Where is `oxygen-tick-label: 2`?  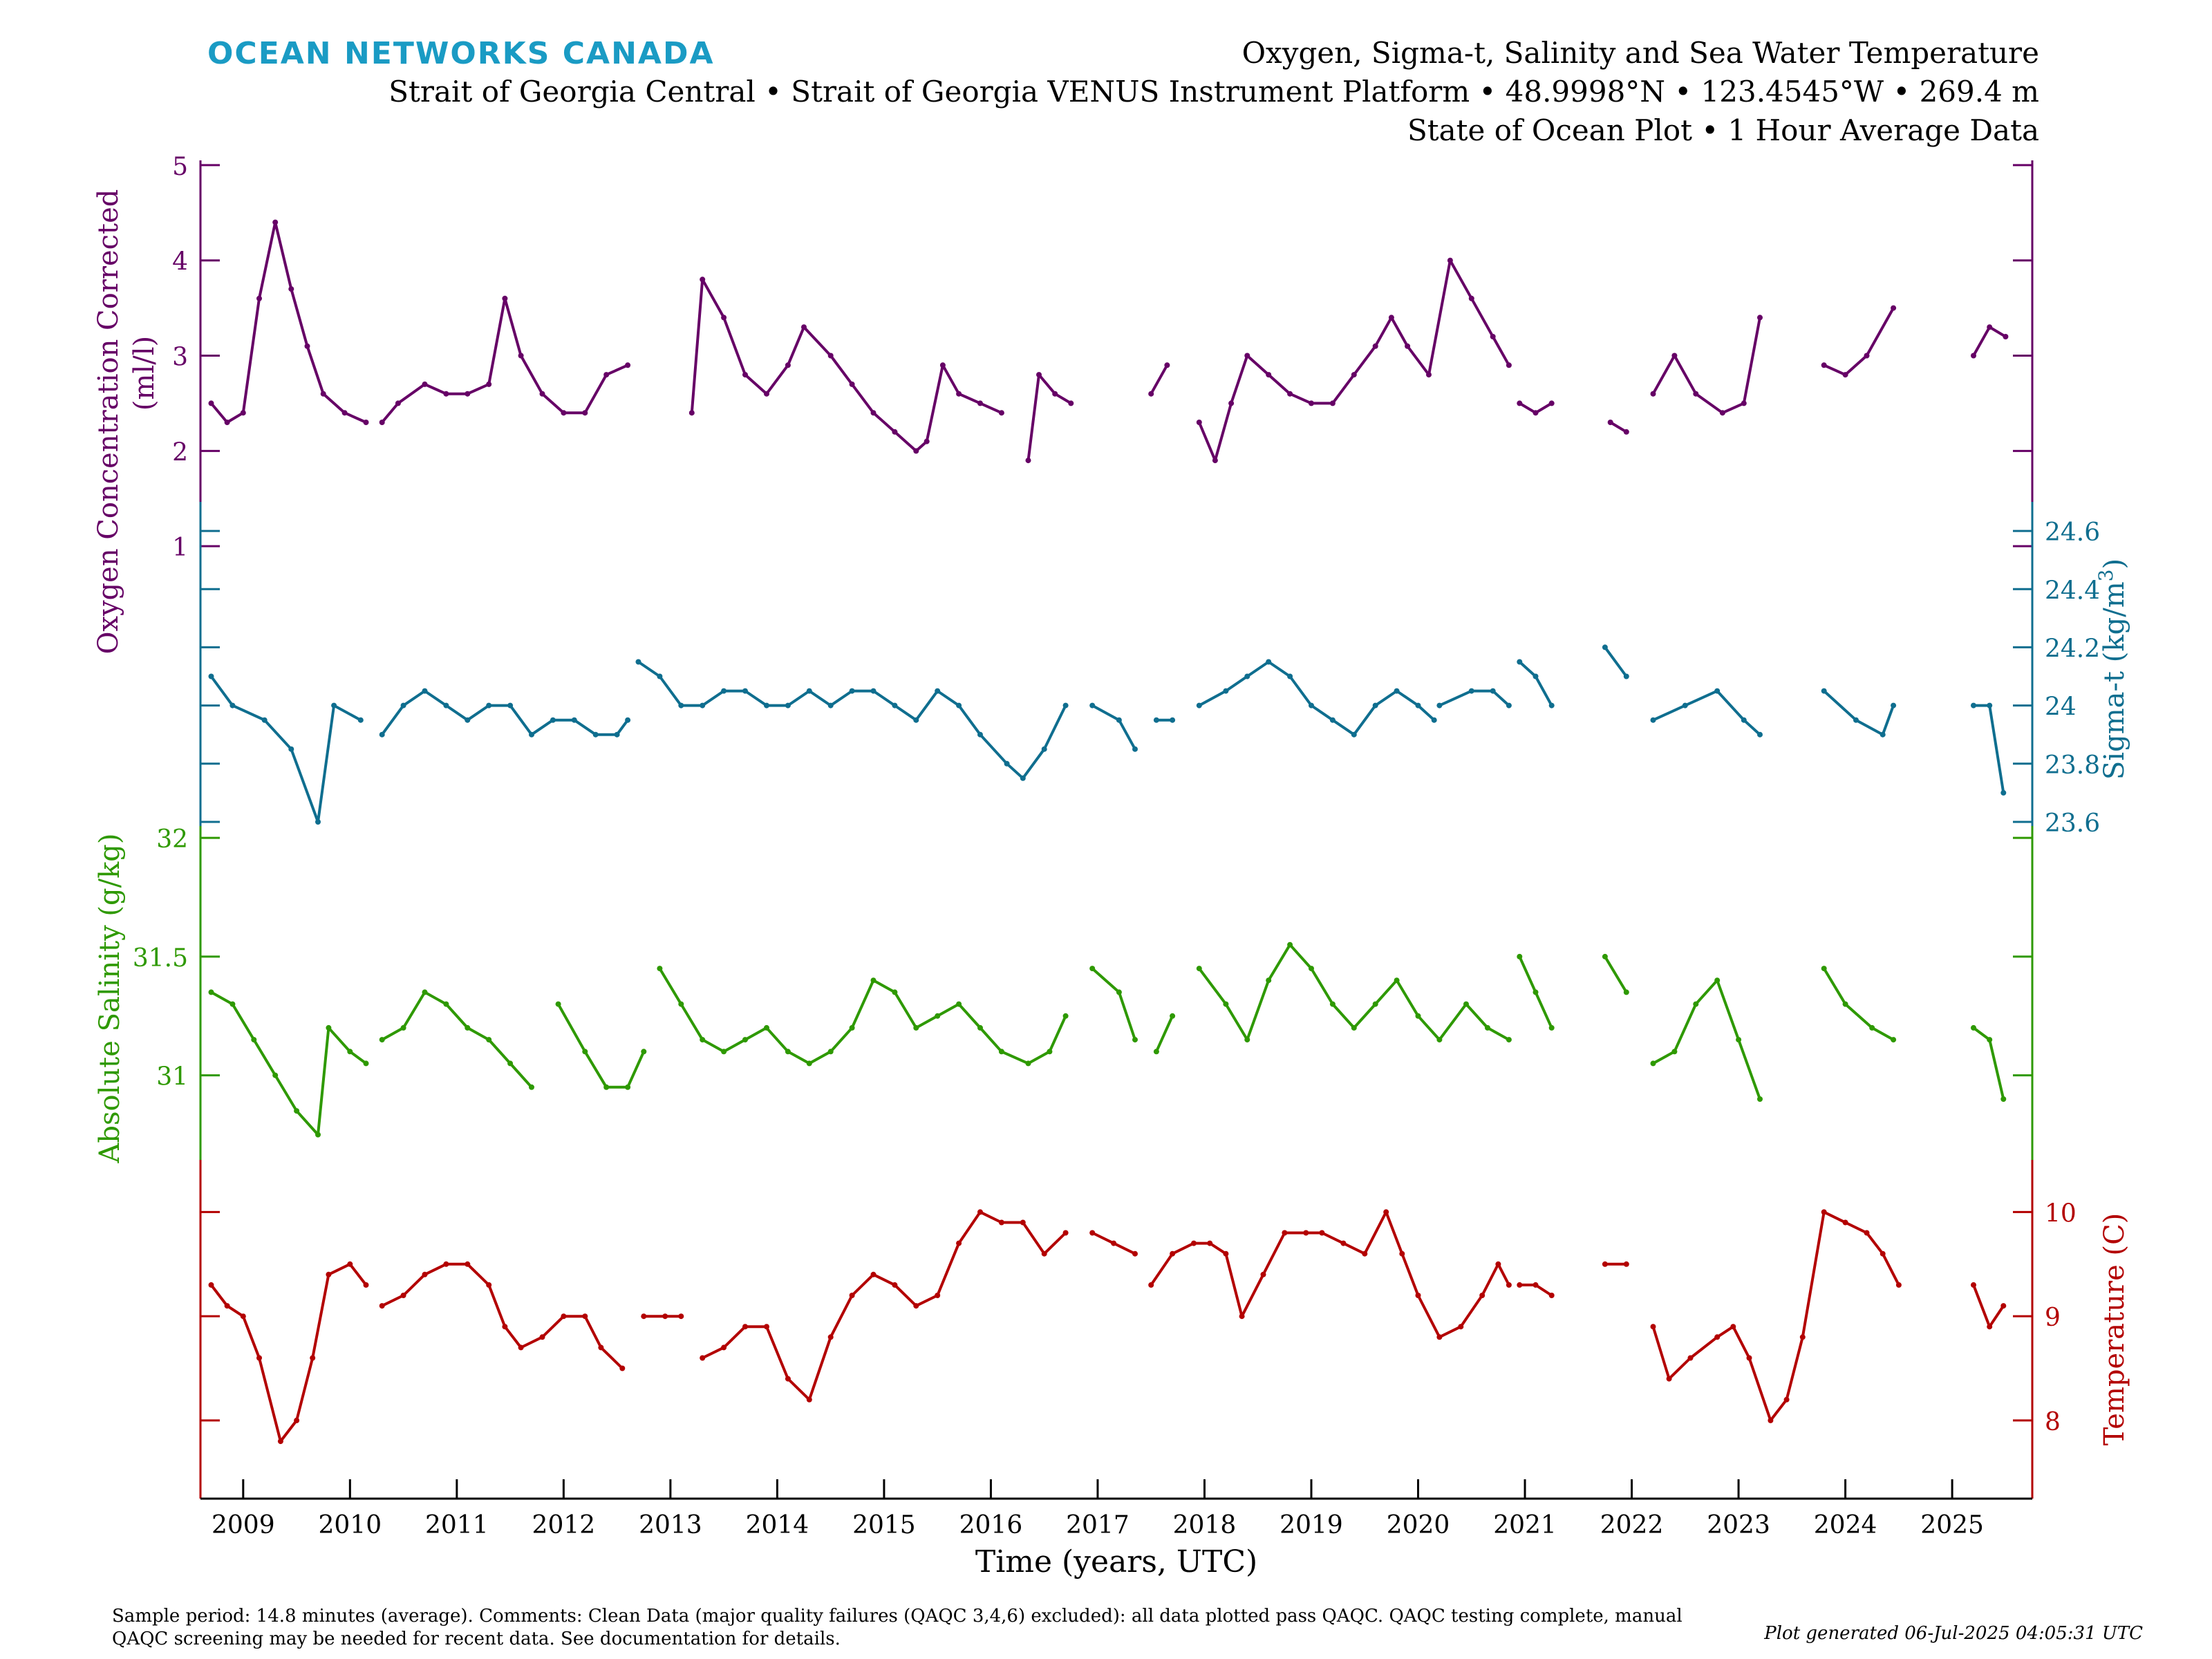 oxygen-tick-label: 2 is located at coordinates (180, 453).